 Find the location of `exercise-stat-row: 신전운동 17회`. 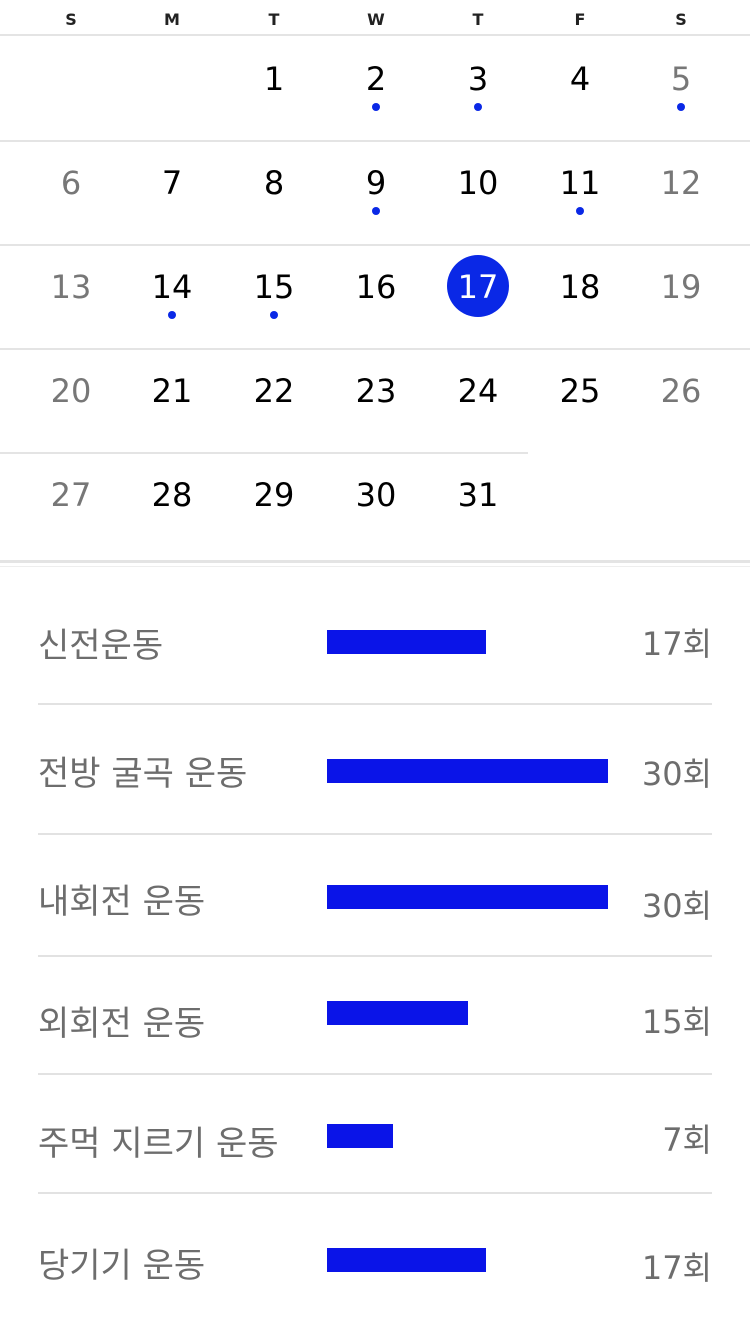

exercise-stat-row: 신전운동 17회 is located at coordinates (375, 640).